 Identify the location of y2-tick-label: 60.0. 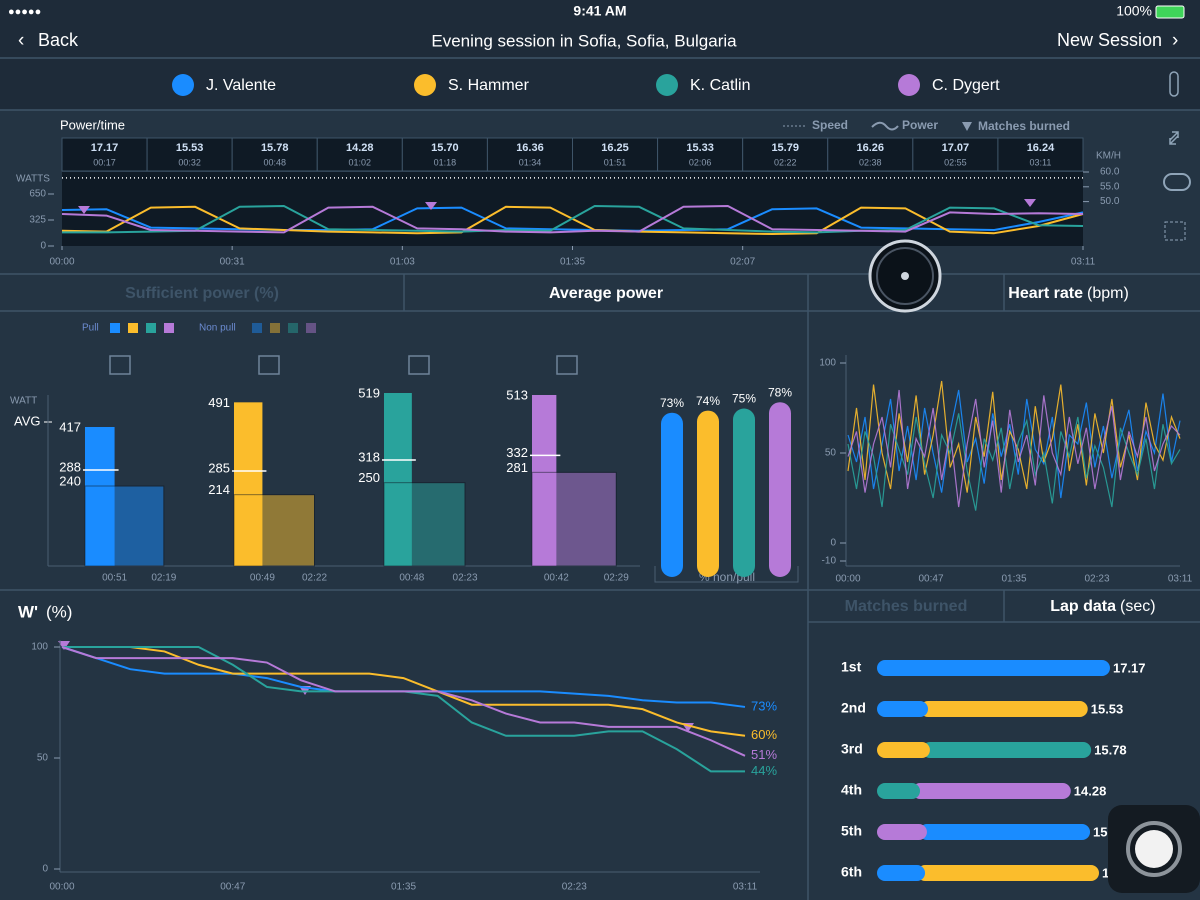
(1110, 172).